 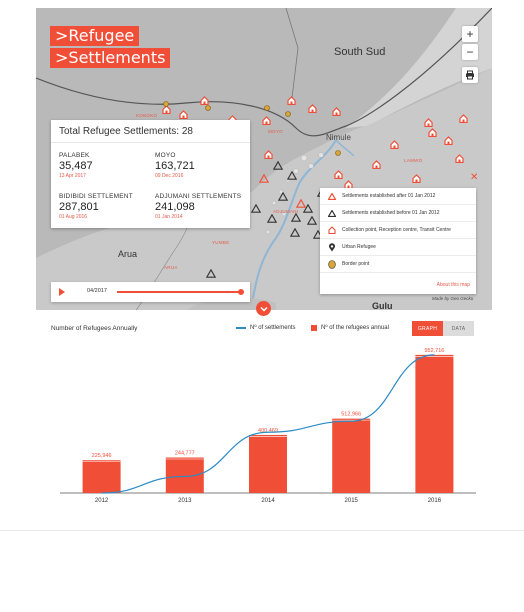 I want to click on settlement-stat: BIDIBIDI SETTLEMENT 287,801 01 Aug 2016, so click(x=107, y=206).